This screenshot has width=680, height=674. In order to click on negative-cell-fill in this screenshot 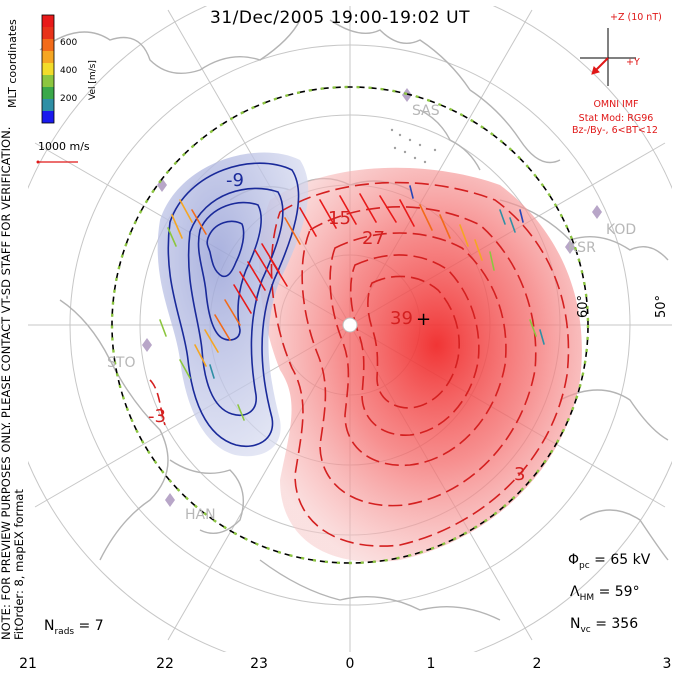, I will do `click(233, 304)`.